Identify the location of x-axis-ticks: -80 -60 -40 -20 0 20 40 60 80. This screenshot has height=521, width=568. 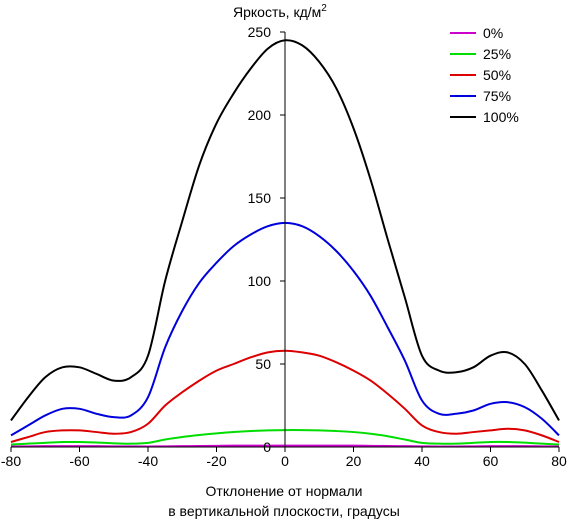
(284, 458).